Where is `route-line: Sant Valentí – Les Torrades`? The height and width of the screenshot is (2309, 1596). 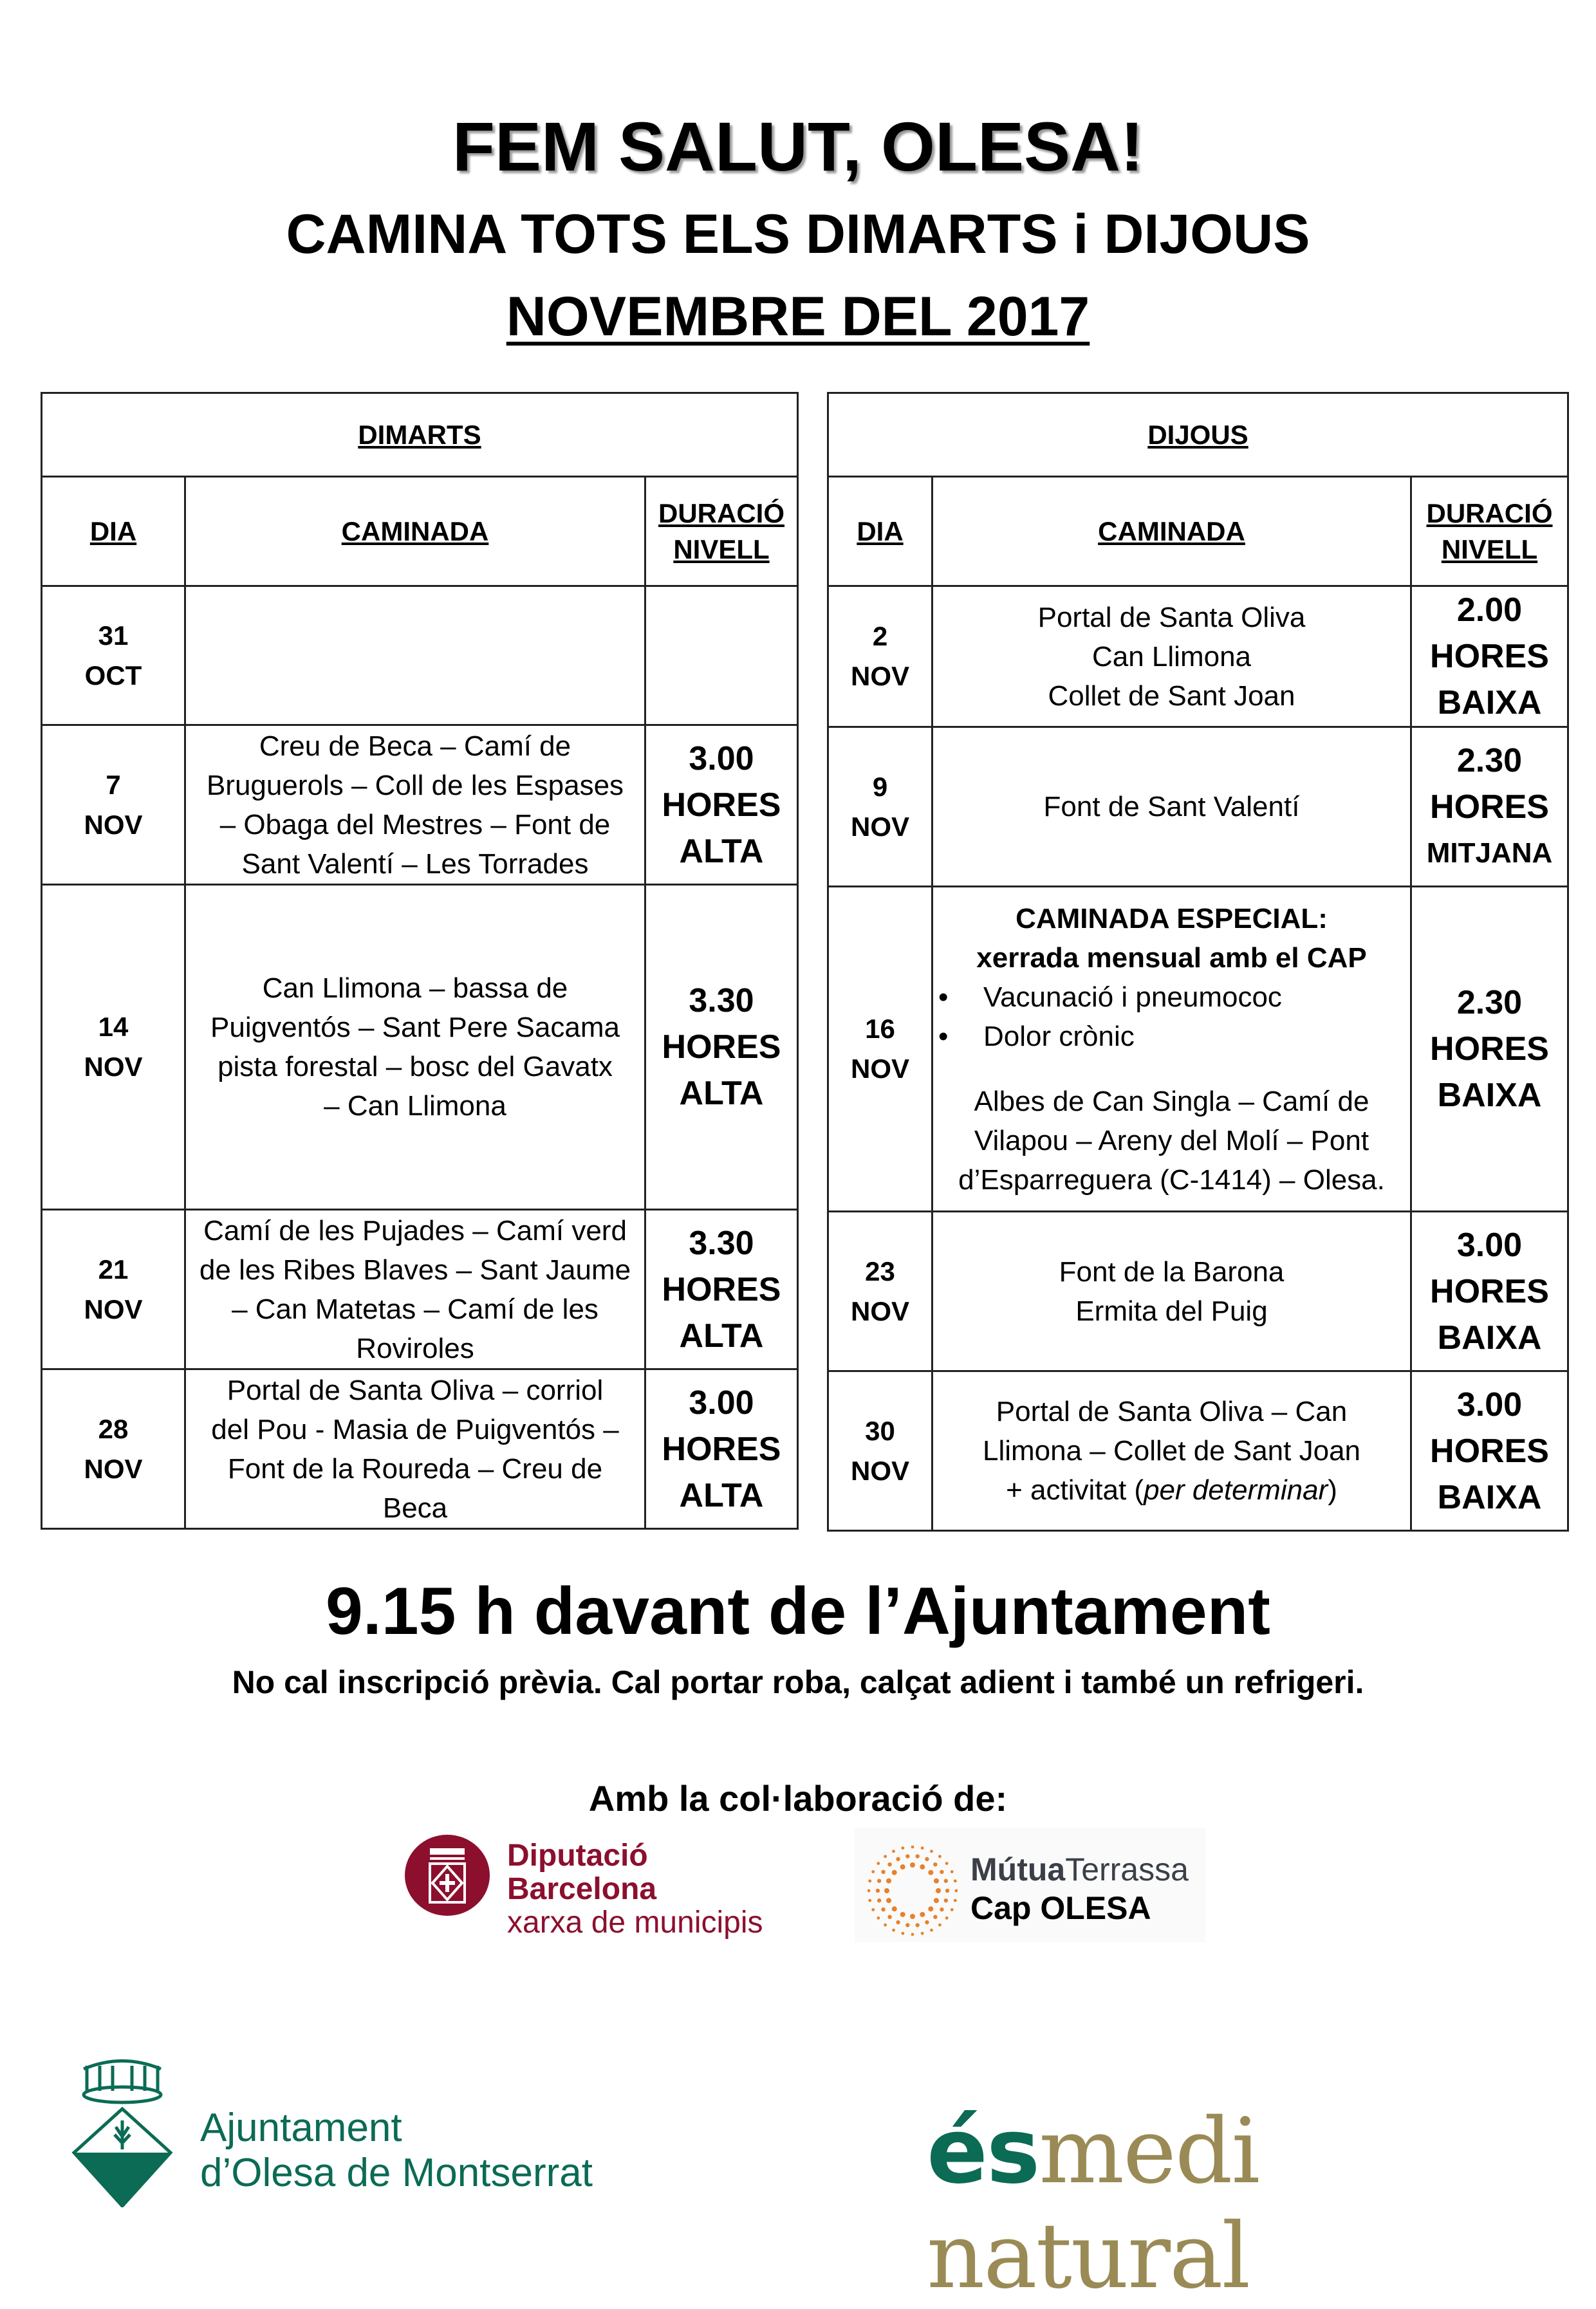 route-line: Sant Valentí – Les Torrades is located at coordinates (415, 864).